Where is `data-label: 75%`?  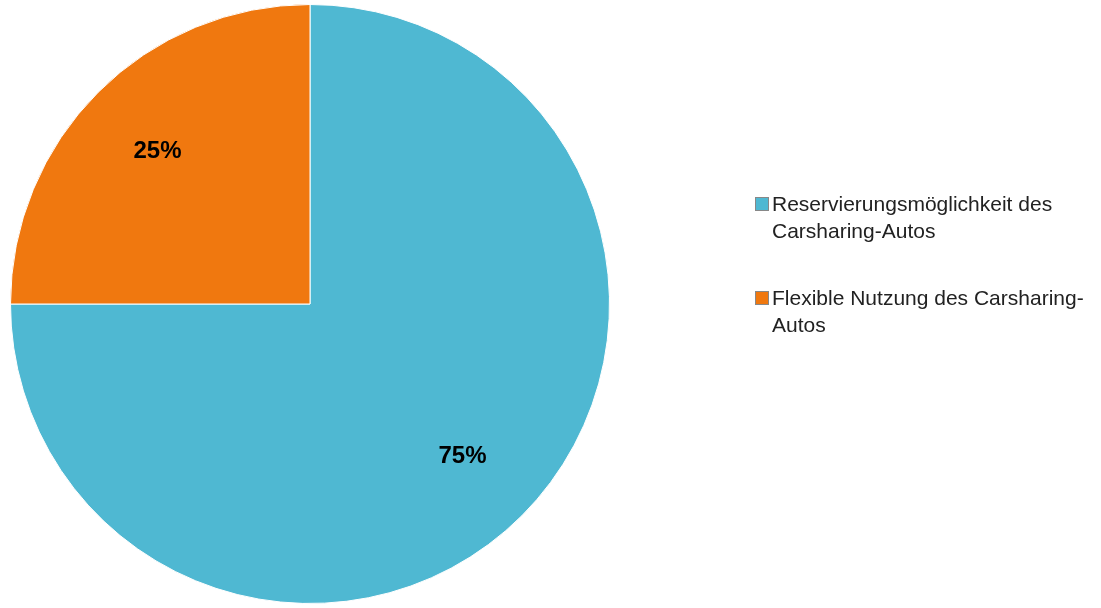 data-label: 75% is located at coordinates (462, 455).